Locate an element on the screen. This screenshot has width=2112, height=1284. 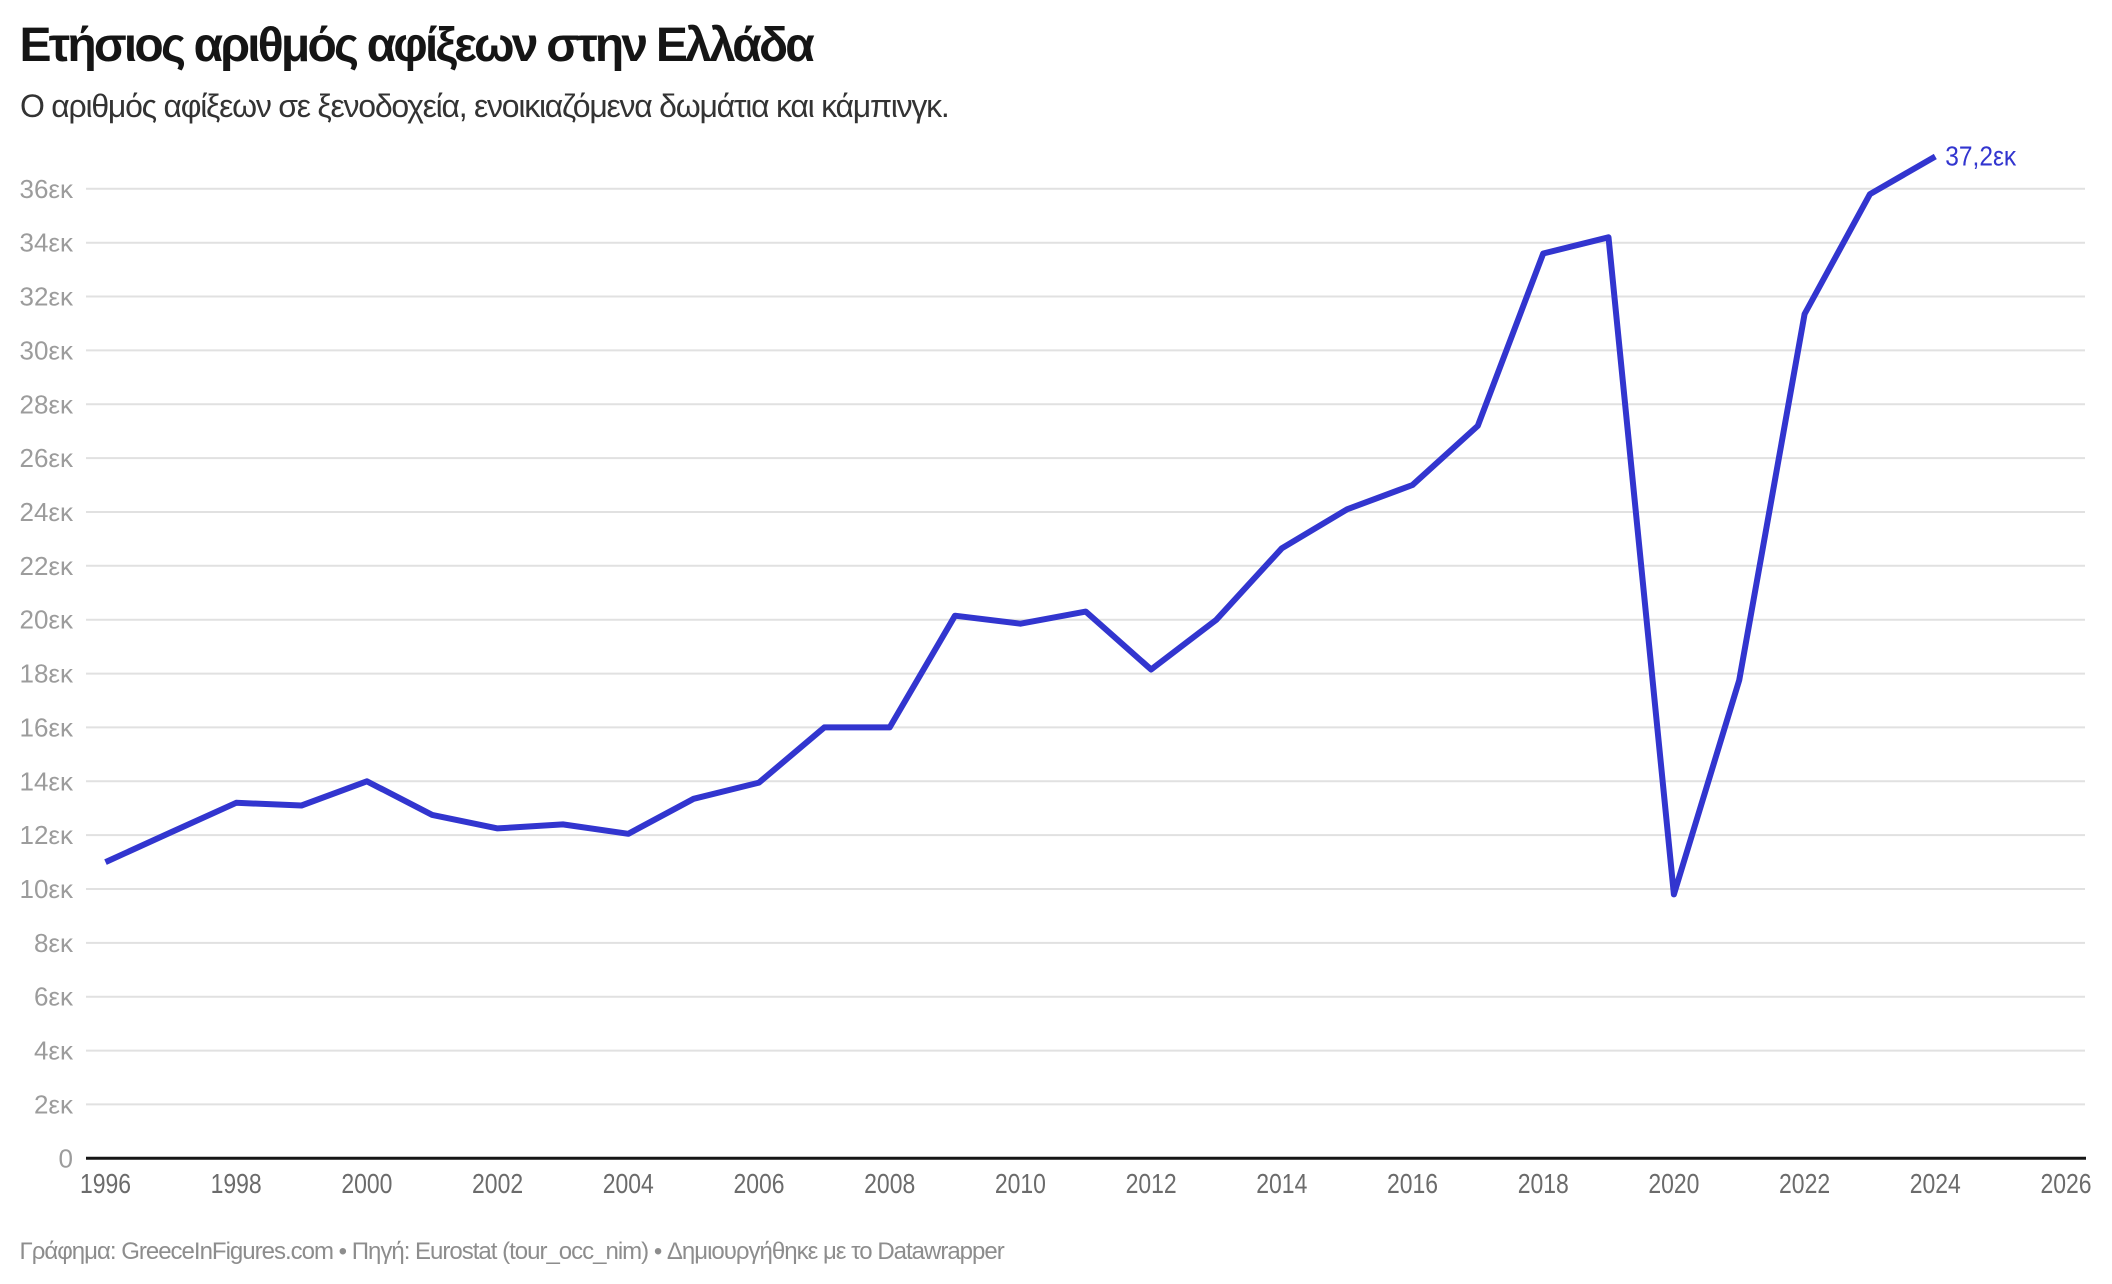
svg-text: 4εκ is located at coordinates (54, 1051).